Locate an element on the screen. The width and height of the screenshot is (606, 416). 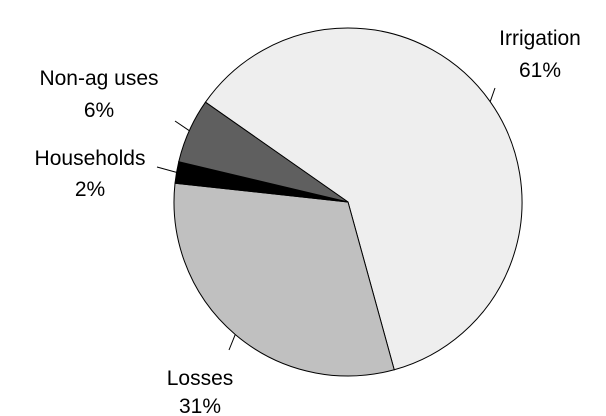
slice-label-non-ag-uses-value: 6% is located at coordinates (99, 110).